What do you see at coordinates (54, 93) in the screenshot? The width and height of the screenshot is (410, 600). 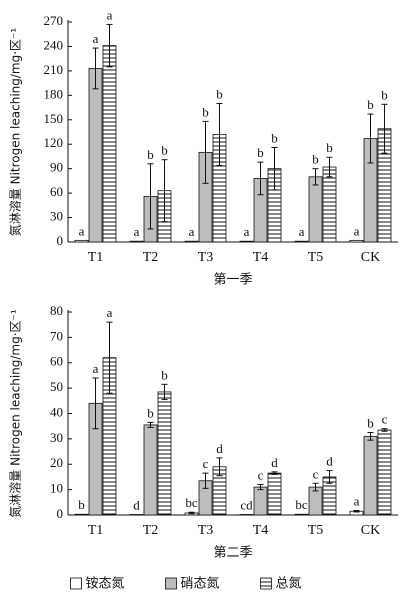 I see `y-tick-label: 180` at bounding box center [54, 93].